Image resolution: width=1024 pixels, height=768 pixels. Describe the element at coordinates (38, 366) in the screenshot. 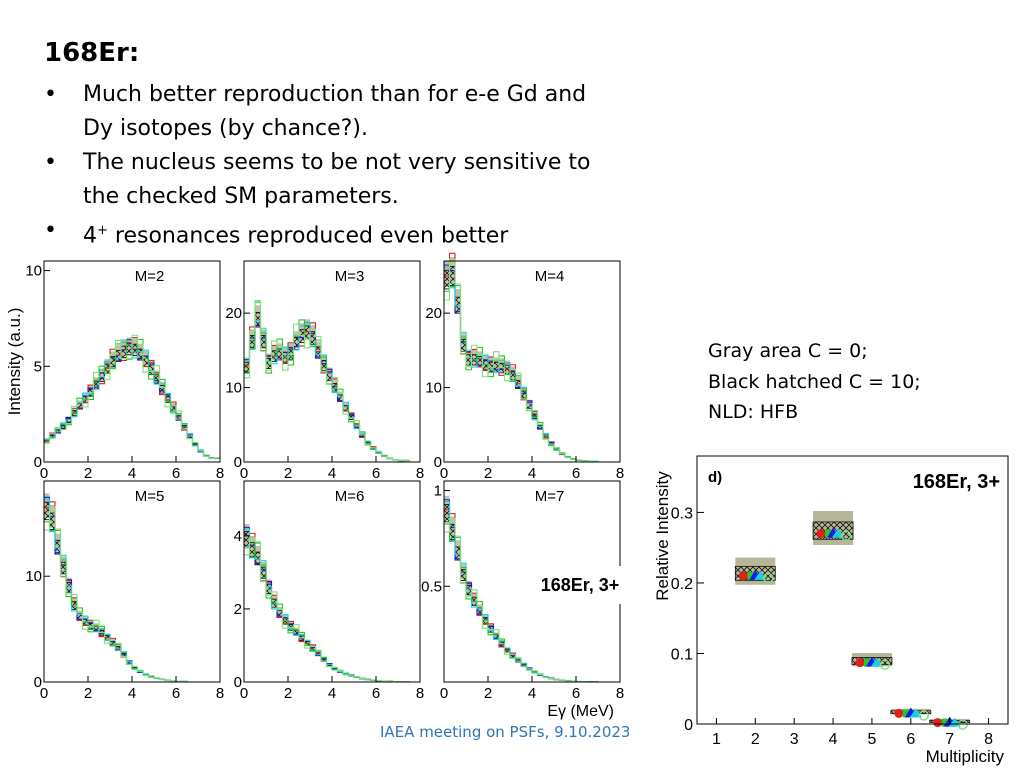

I see `y-tick-label: 5` at that location.